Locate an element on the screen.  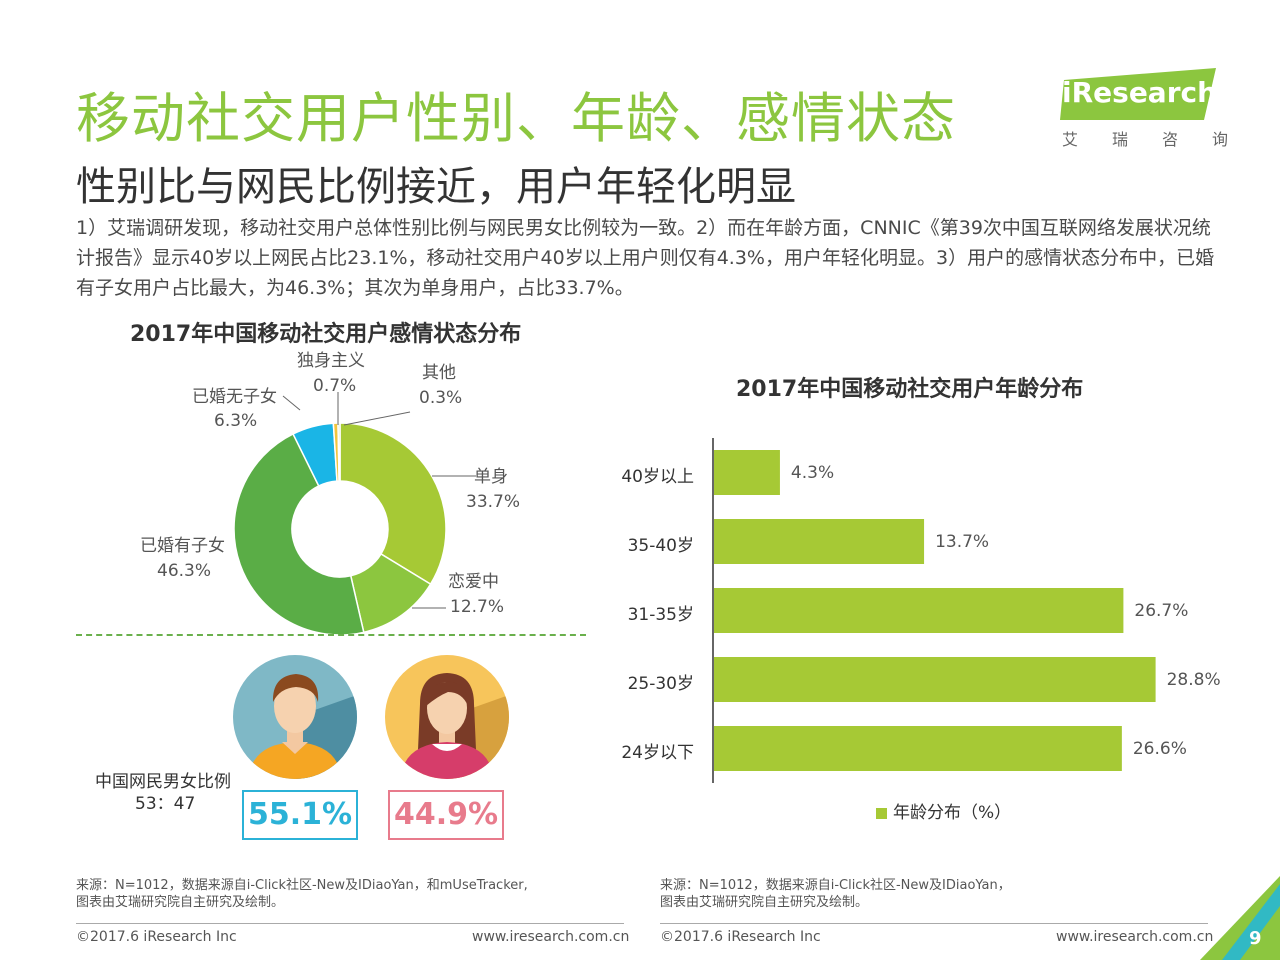
bar-value-label: 26.7% is located at coordinates (1161, 611).